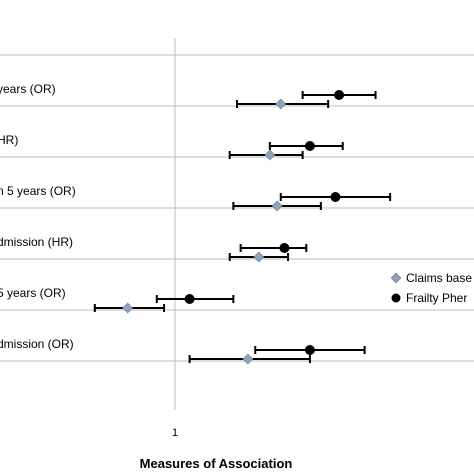 This screenshot has width=474, height=474. I want to click on row-label: dmission (OR), so click(37, 344).